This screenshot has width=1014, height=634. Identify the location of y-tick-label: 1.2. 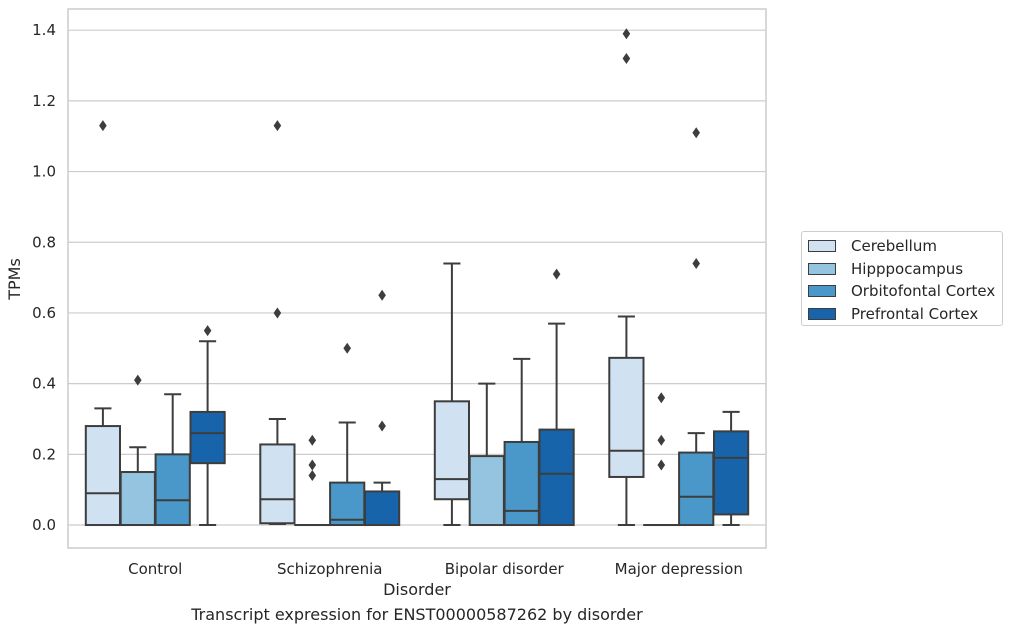
(44, 101).